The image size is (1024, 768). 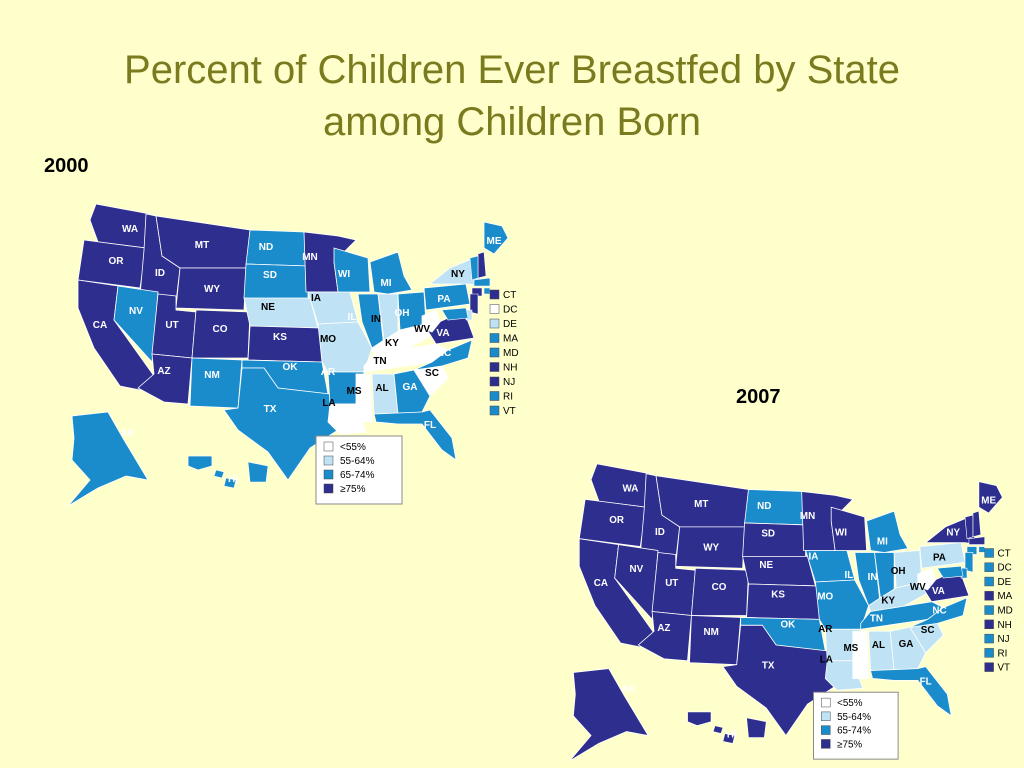 I want to click on state-al, so click(x=385, y=394).